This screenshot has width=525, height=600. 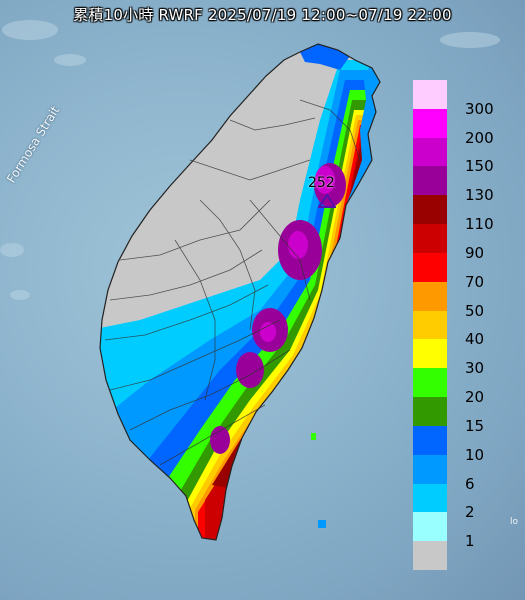 I want to click on legend-label: 6, so click(x=470, y=483).